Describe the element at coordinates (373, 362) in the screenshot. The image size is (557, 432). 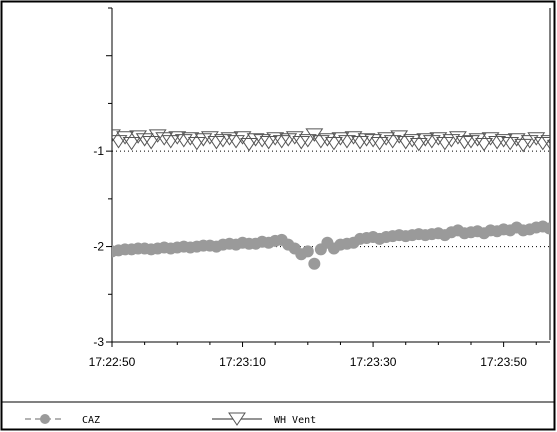
I see `x-tick-label: 17:23:30` at that location.